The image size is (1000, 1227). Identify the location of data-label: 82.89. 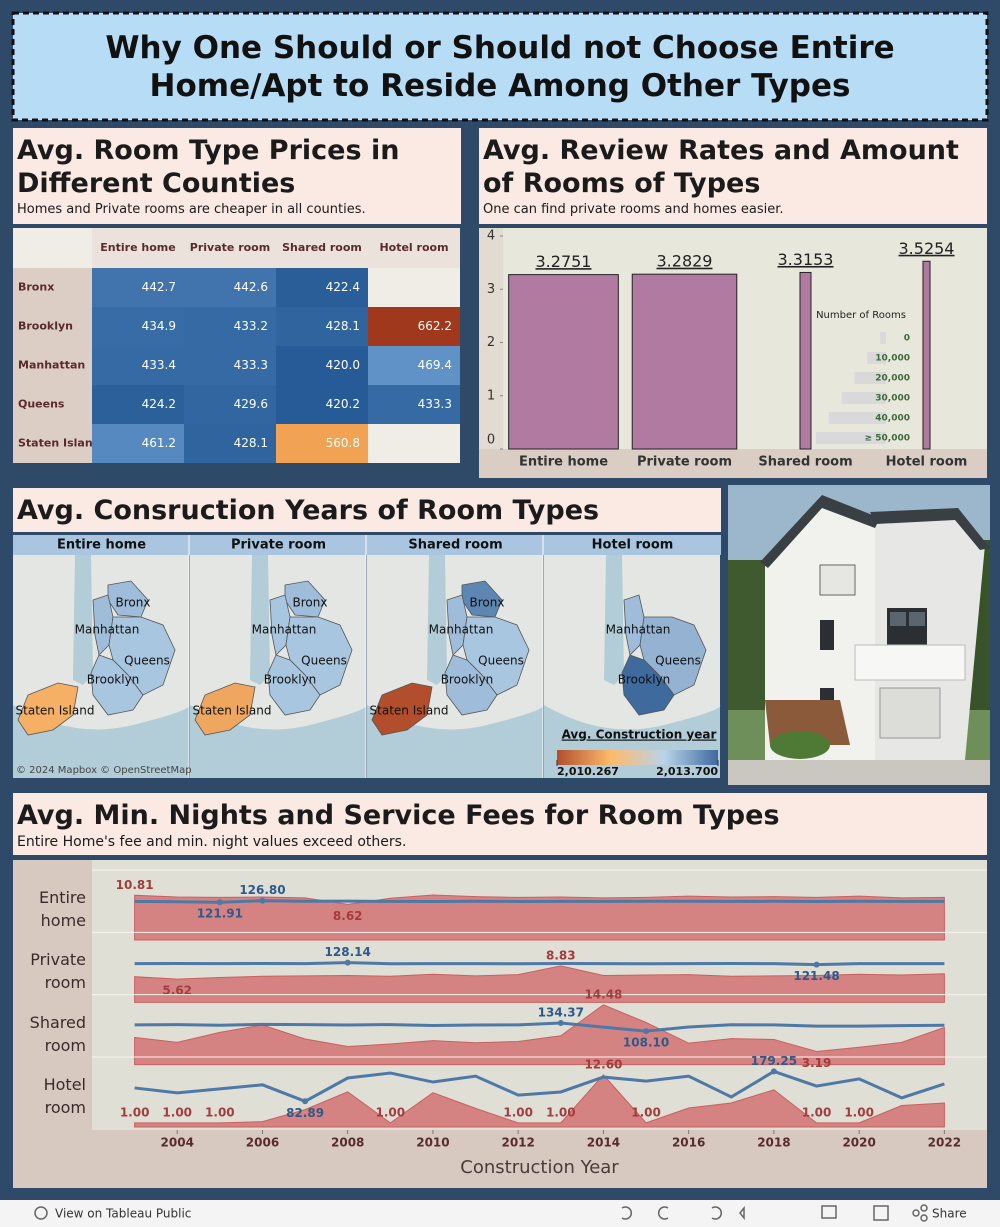
(305, 1113).